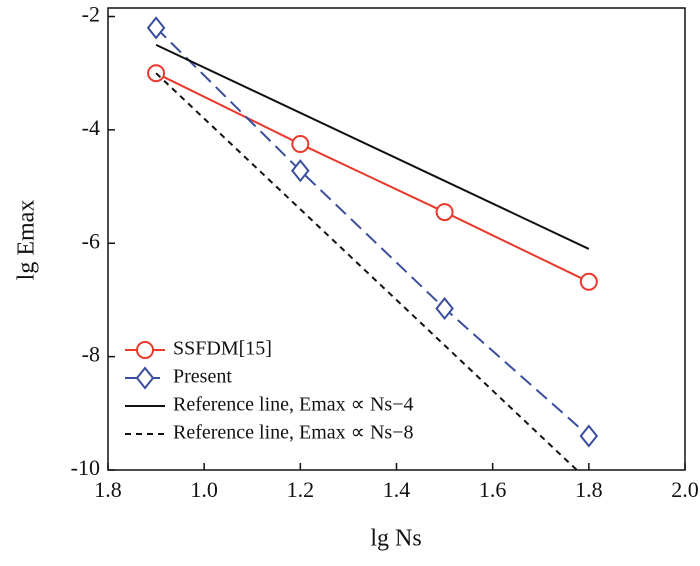 This screenshot has width=700, height=566. Describe the element at coordinates (395, 539) in the screenshot. I see `x-axis-label: lg Ns` at that location.